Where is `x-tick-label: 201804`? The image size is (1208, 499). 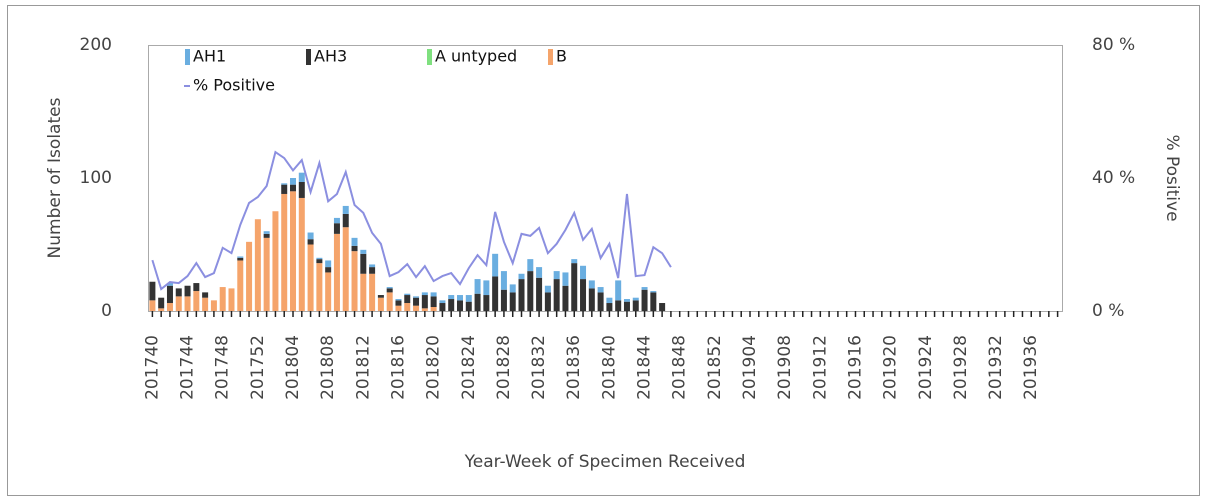 x-tick-label: 201804 is located at coordinates (293, 367).